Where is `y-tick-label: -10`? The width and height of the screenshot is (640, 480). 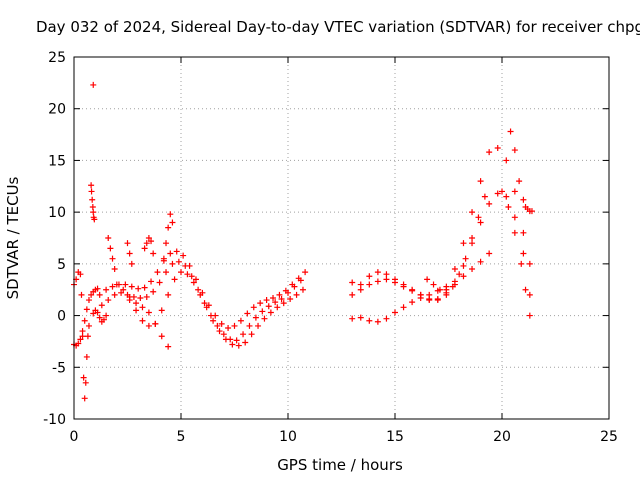 y-tick-label: -10 is located at coordinates (54, 420).